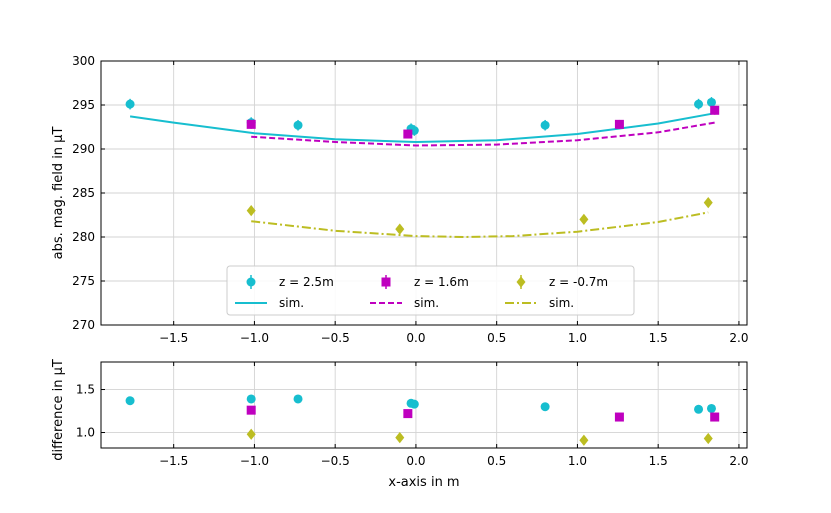  I want to click on top-y-tick-label: 290, so click(83, 149).